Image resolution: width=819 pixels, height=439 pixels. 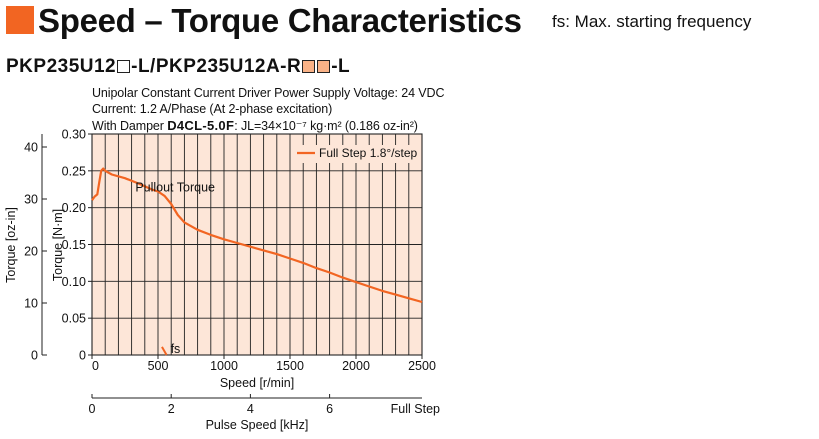 I want to click on header-accent-square, so click(x=20, y=20).